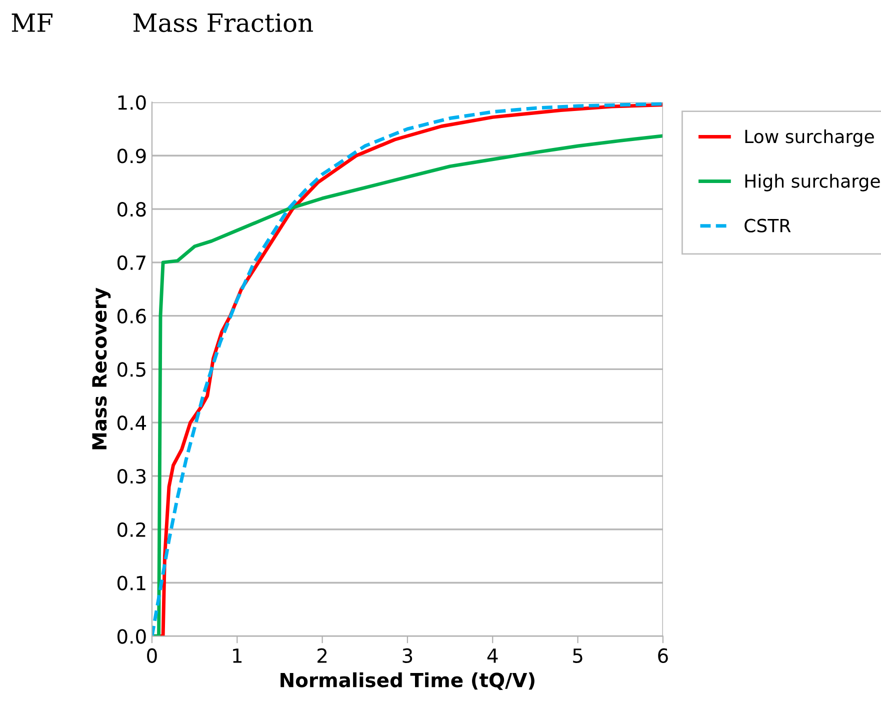 This screenshot has width=881, height=710. I want to click on text: Mass Fraction, so click(223, 22).